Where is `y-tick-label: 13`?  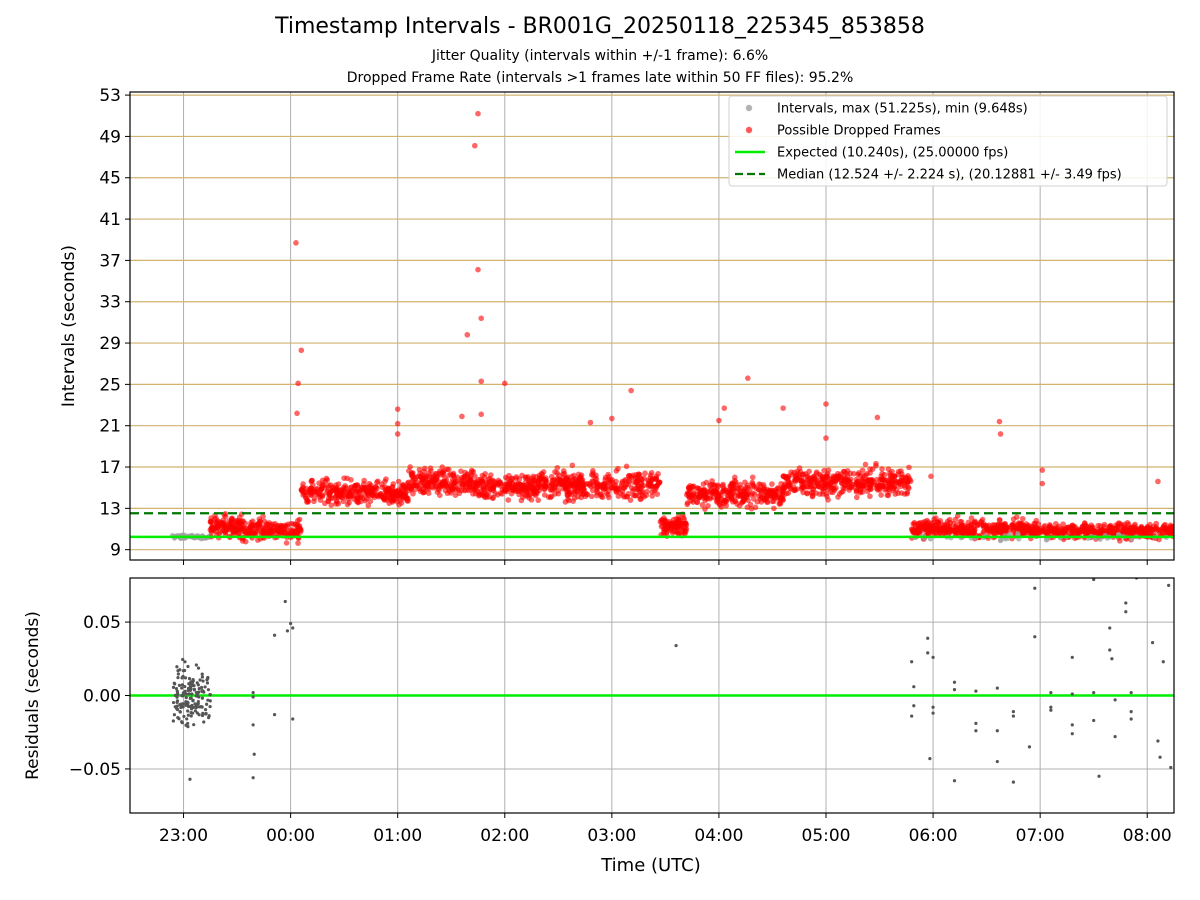
y-tick-label: 13 is located at coordinates (110, 509).